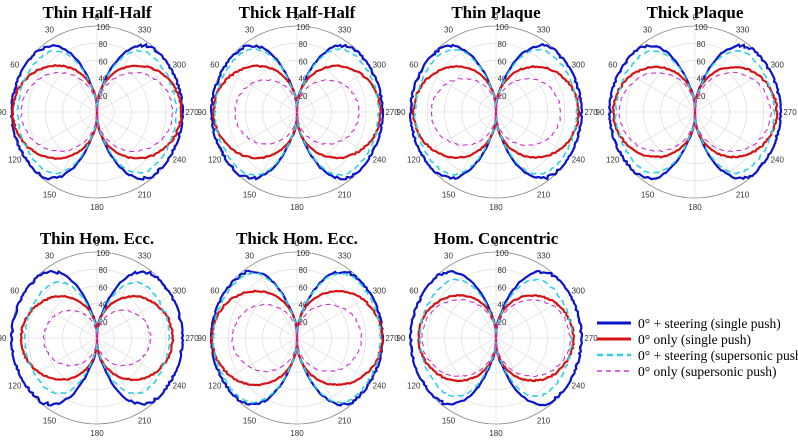 This screenshot has height=447, width=798. What do you see at coordinates (297, 12) in the screenshot?
I see `panel-title: Thick Half-Half` at bounding box center [297, 12].